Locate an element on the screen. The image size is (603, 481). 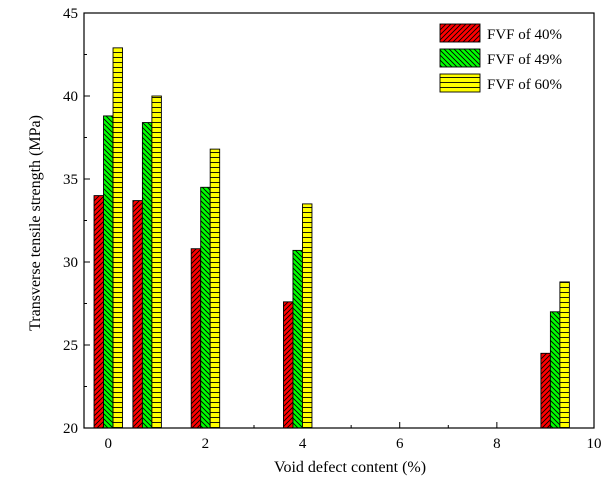
legend-item: FVF of 40% is located at coordinates (501, 33).